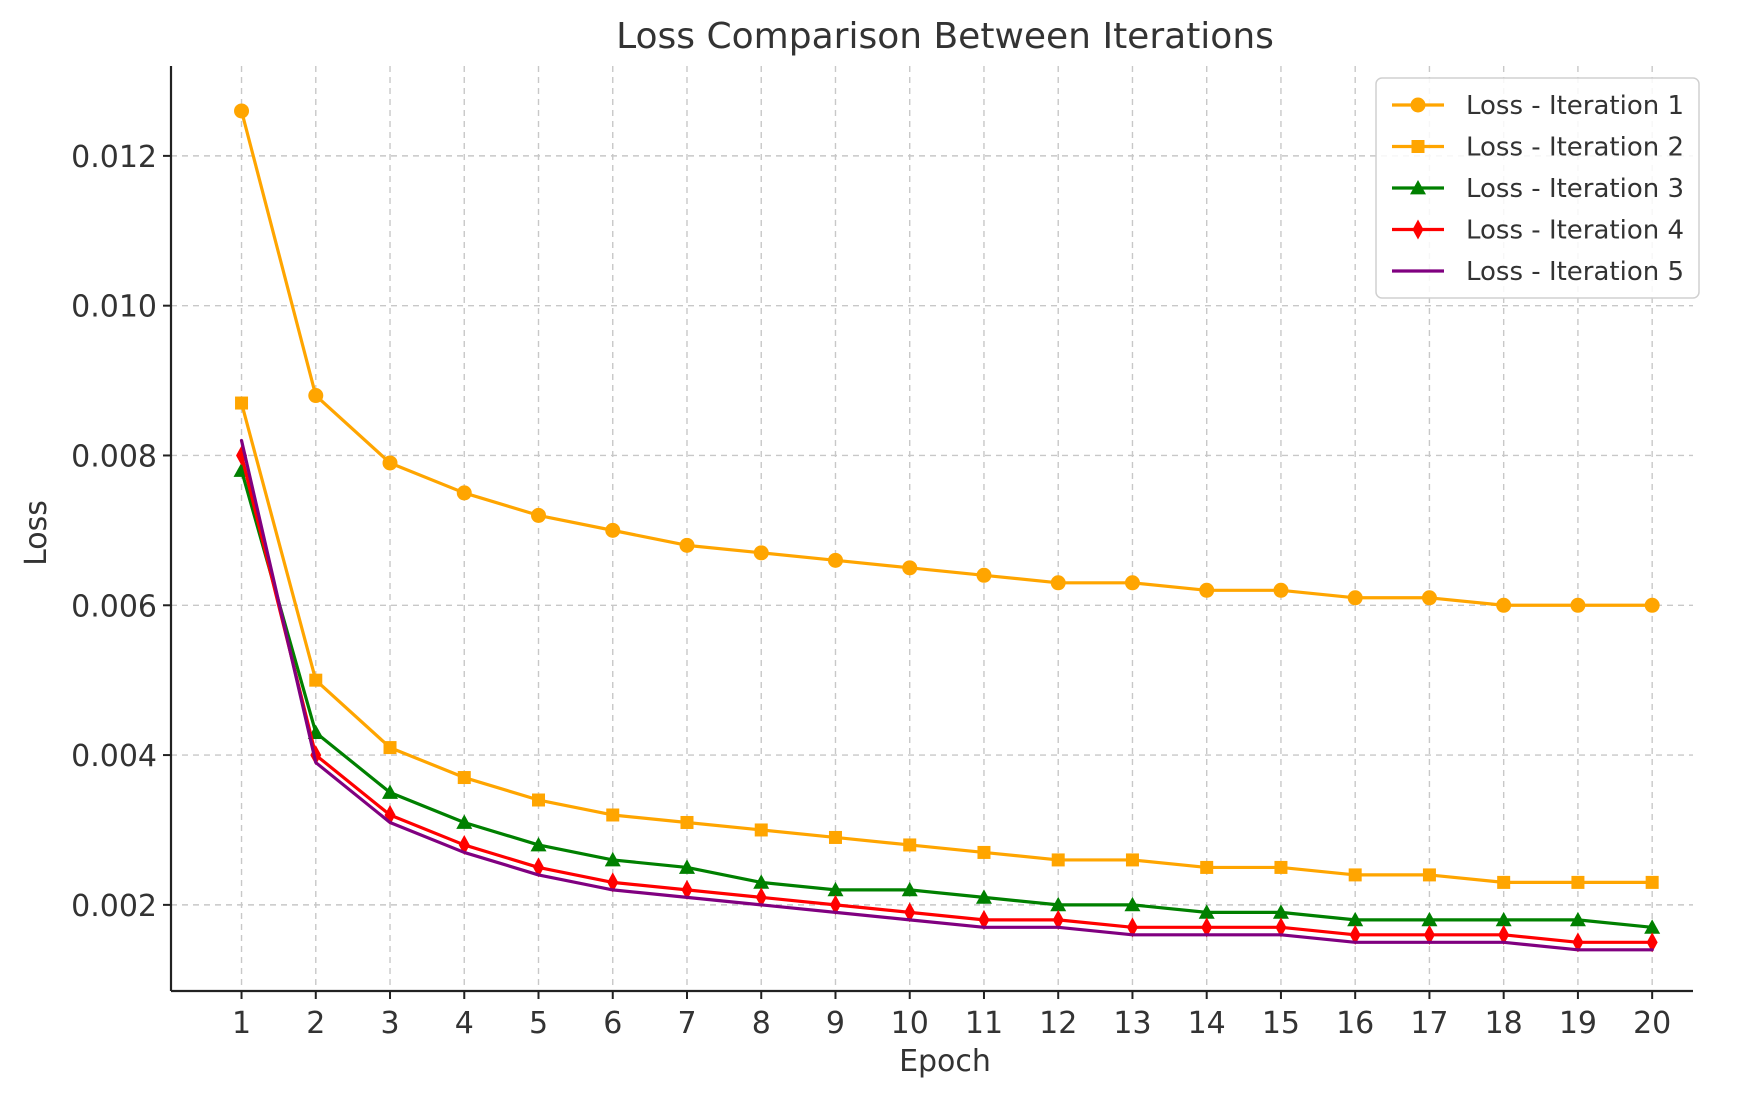 Image resolution: width=1739 pixels, height=1097 pixels. I want to click on y-tick-label: 0.002, so click(114, 906).